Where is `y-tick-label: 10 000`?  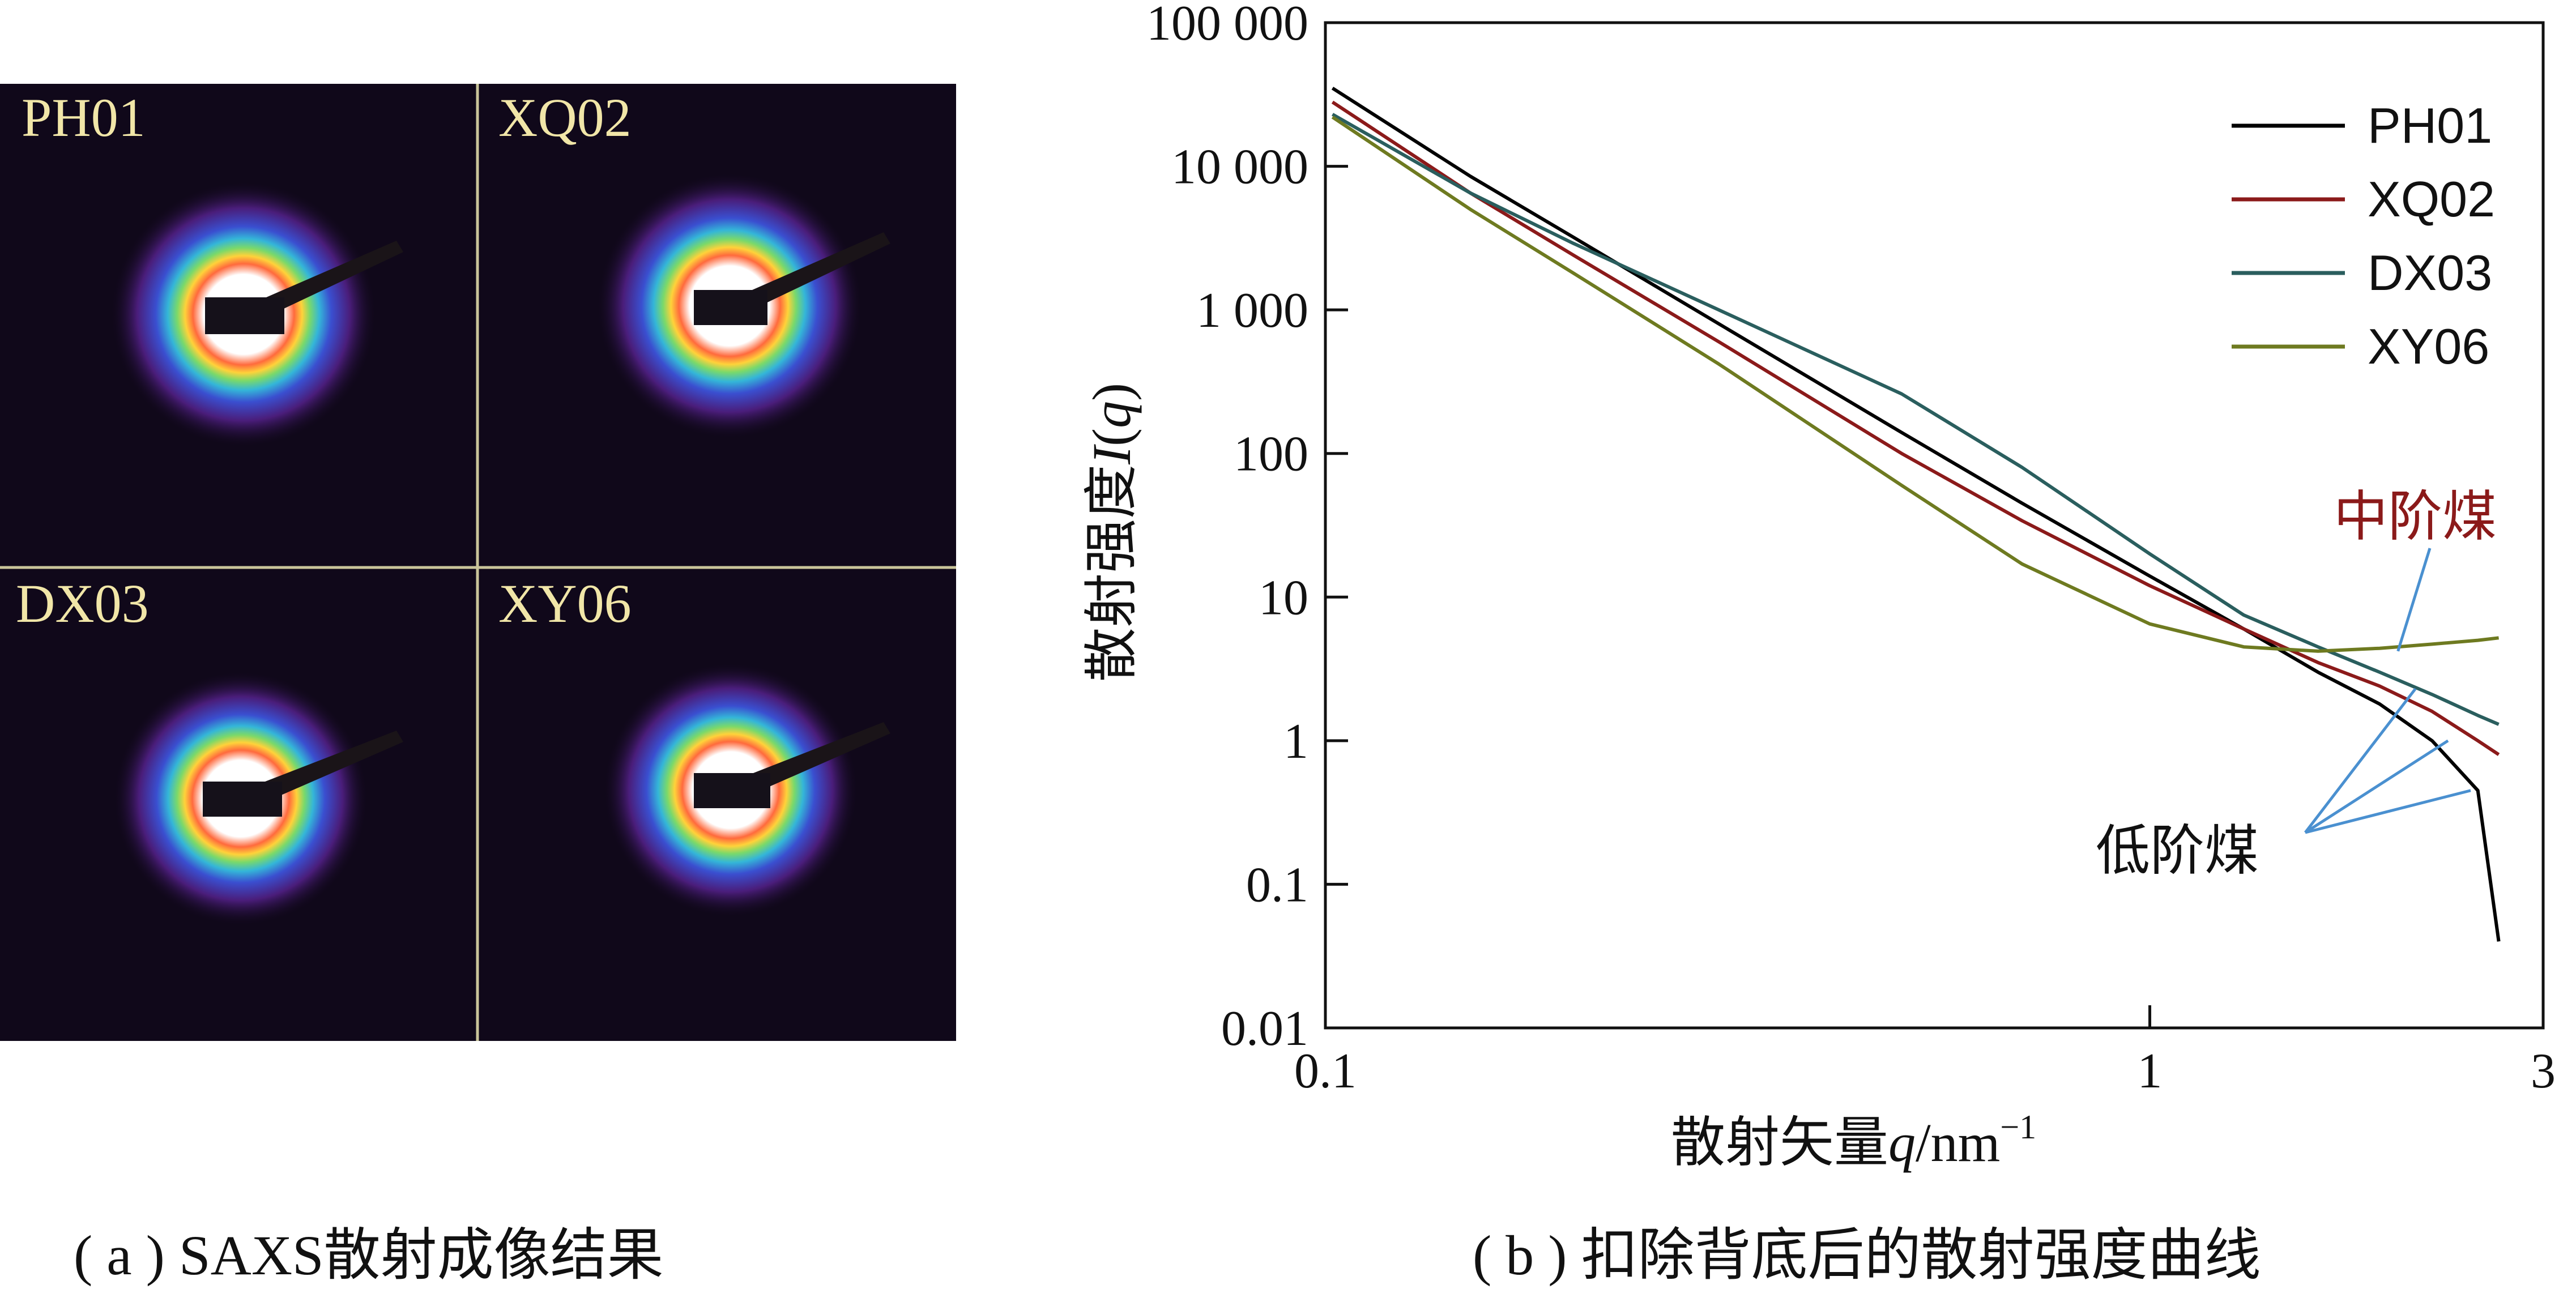 y-tick-label: 10 000 is located at coordinates (1239, 168).